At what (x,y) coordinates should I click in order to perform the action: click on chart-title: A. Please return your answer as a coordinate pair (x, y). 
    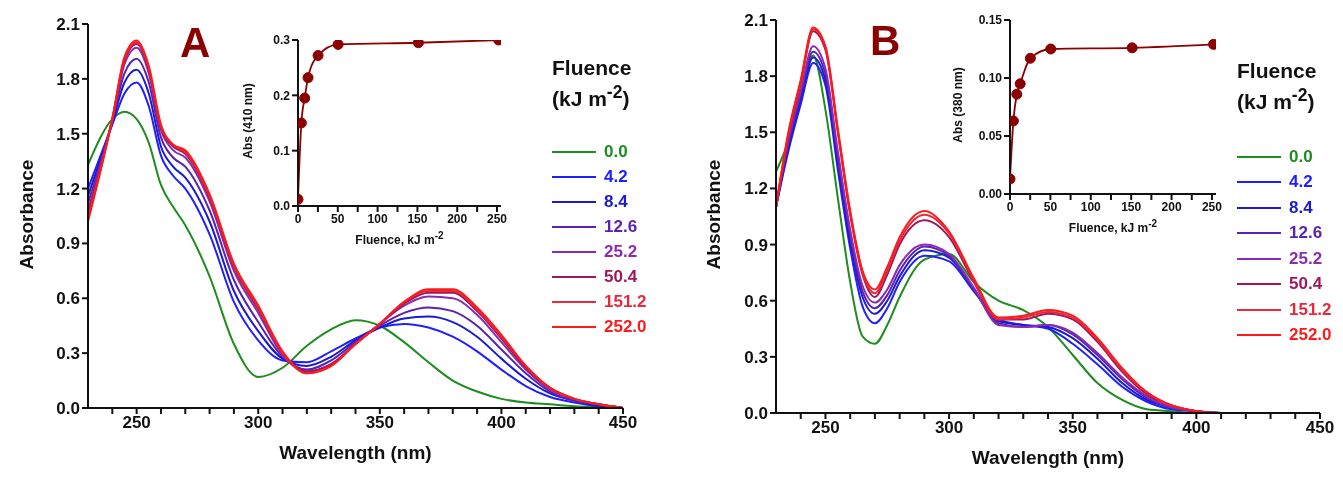
    Looking at the image, I should click on (195, 42).